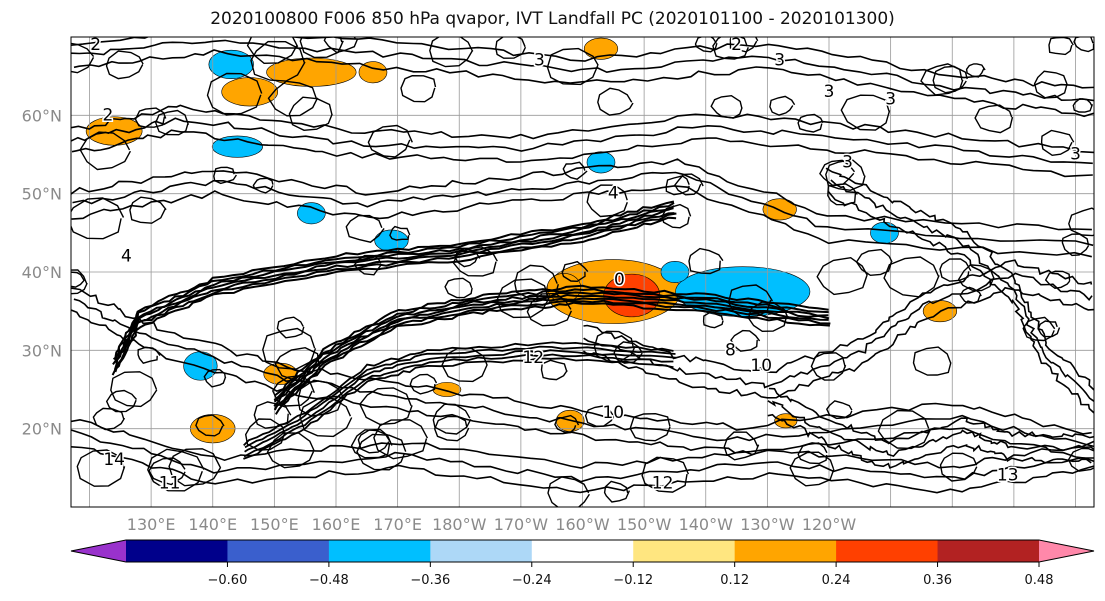  I want to click on contour-label: 0, so click(619, 280).